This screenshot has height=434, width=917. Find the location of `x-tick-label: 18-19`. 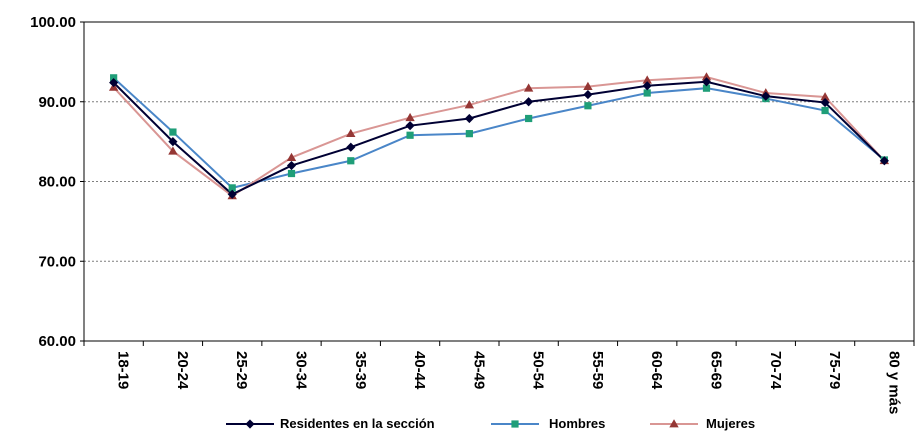

x-tick-label: 18-19 is located at coordinates (123, 370).